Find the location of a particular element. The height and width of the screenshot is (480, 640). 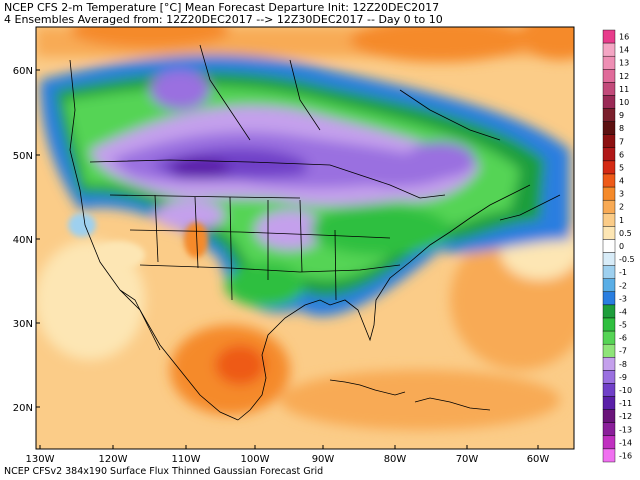

lat-label: 40N is located at coordinates (23, 240).